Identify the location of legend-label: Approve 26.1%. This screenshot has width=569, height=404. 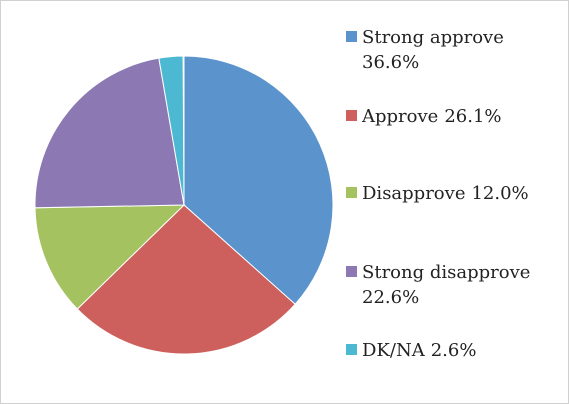
(431, 116).